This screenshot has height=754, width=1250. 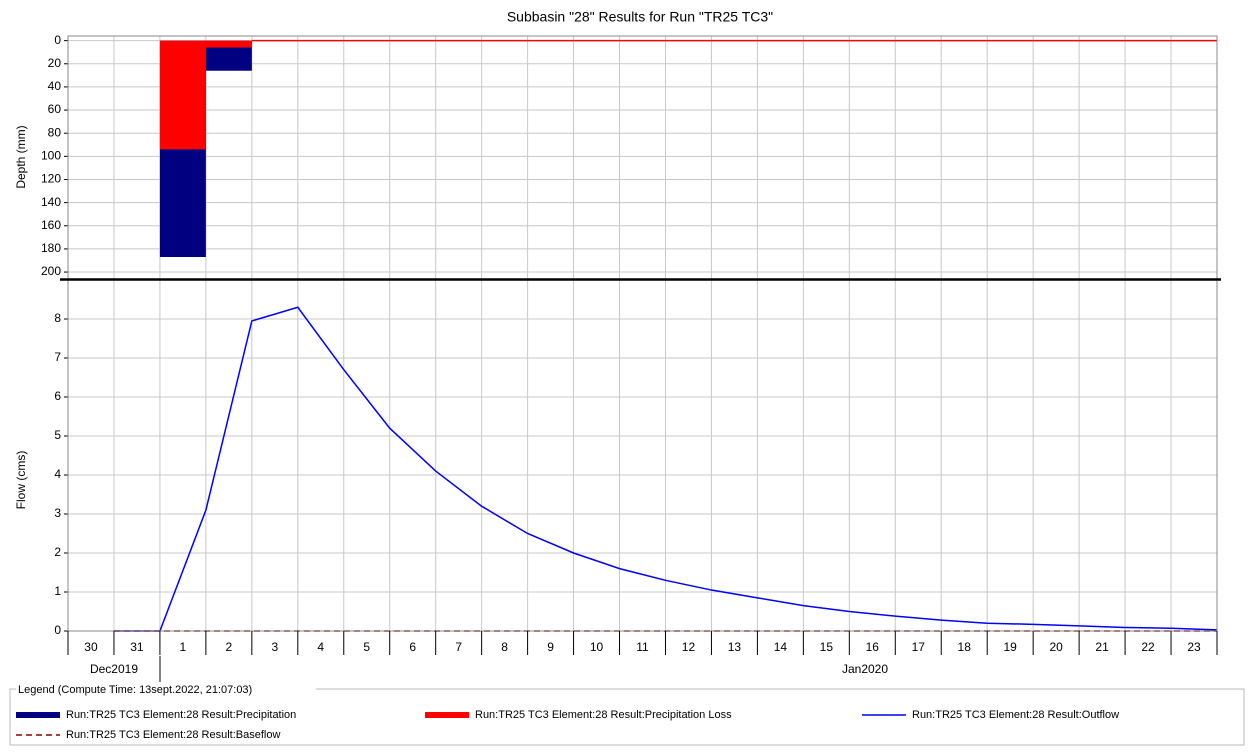 I want to click on x-tick-label: 17, so click(x=919, y=647).